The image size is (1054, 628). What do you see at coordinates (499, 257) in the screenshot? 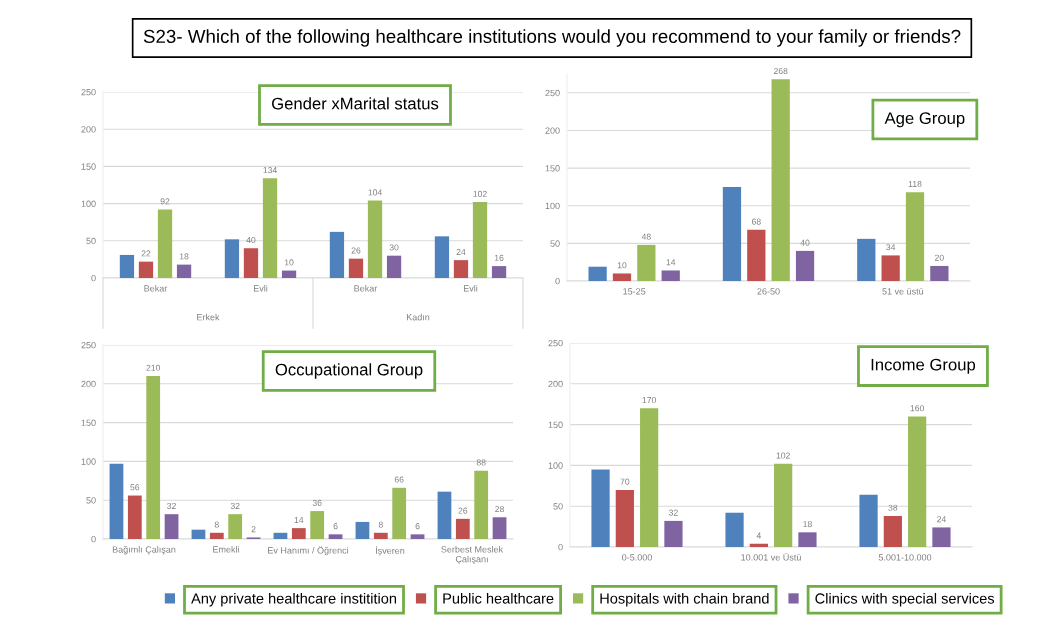
I see `data-label: 16` at bounding box center [499, 257].